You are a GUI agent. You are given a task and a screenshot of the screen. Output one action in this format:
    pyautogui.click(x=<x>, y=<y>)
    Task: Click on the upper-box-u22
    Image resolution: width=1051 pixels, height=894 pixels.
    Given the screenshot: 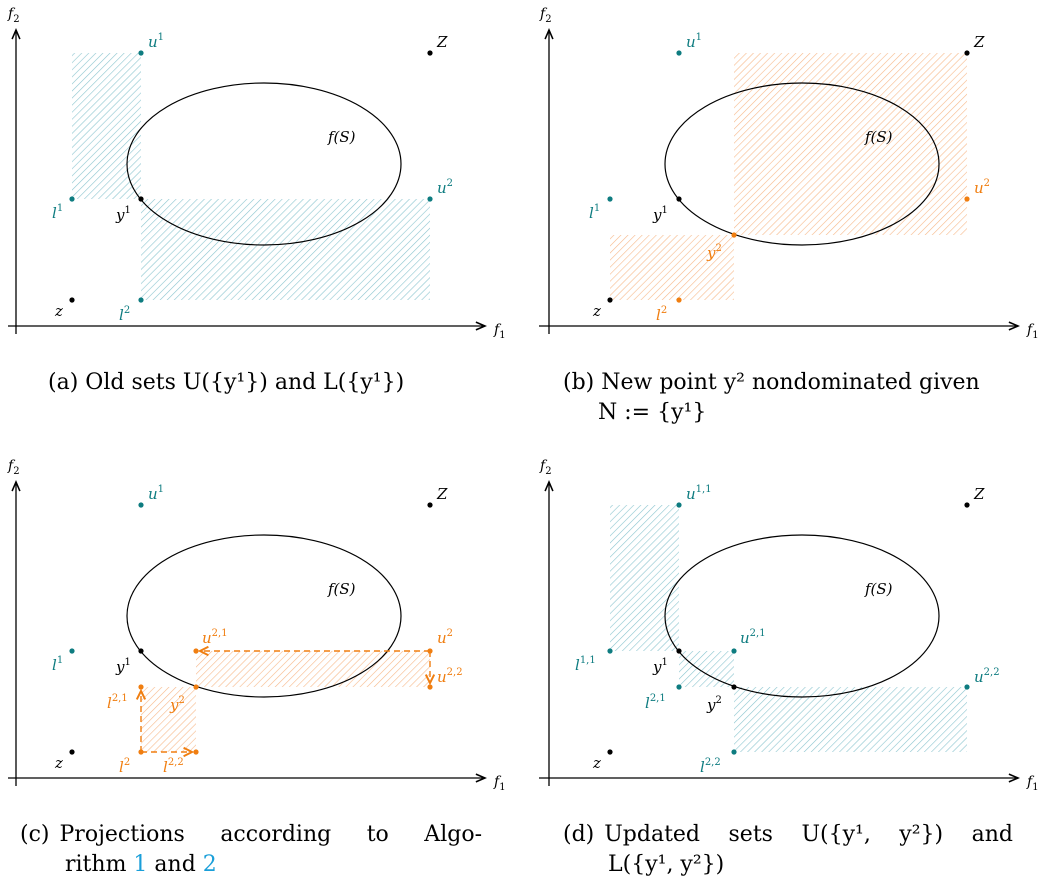 What is the action you would take?
    pyautogui.click(x=850, y=719)
    